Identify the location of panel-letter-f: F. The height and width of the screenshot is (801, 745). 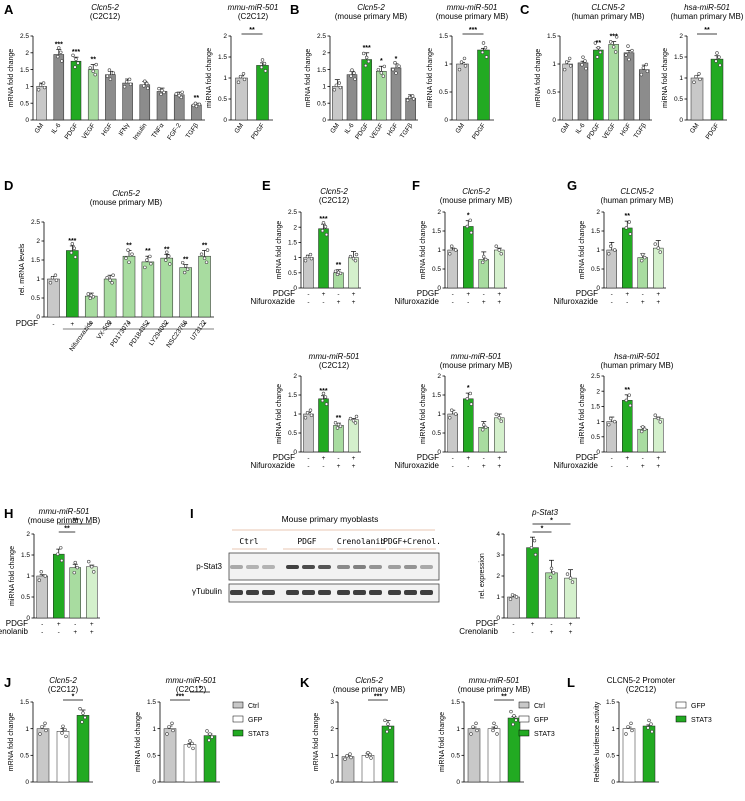
(416, 185).